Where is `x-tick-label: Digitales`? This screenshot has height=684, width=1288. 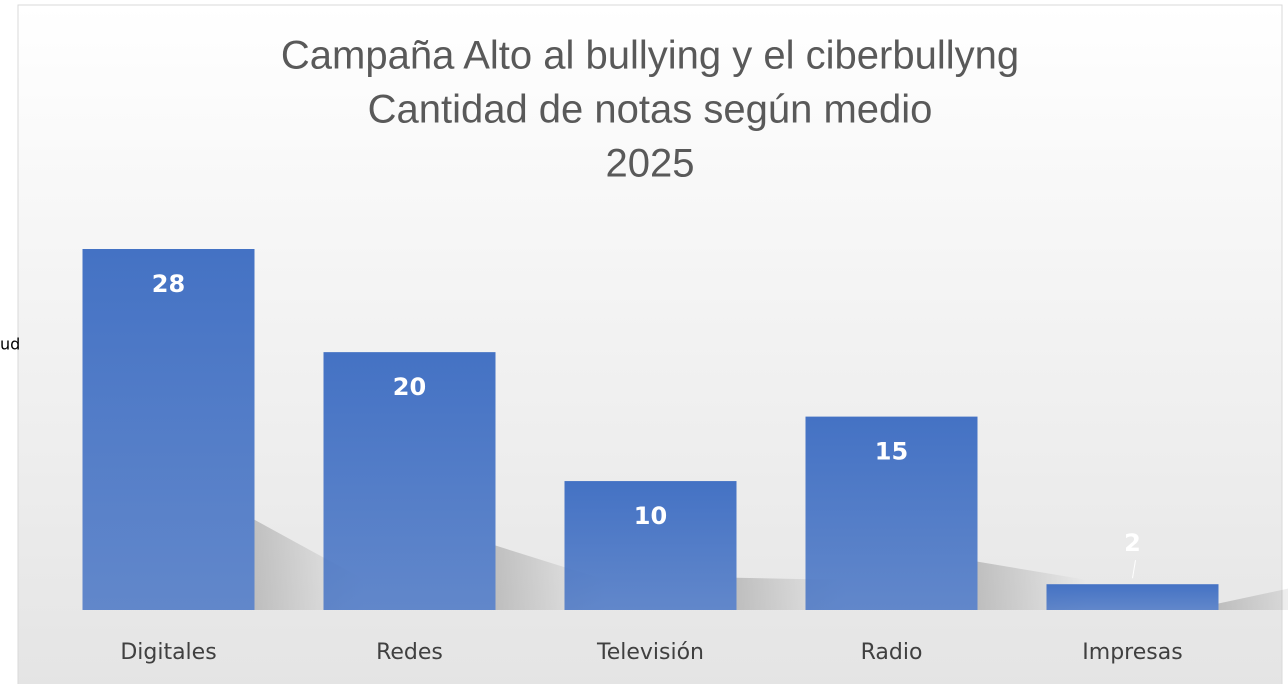 x-tick-label: Digitales is located at coordinates (168, 652).